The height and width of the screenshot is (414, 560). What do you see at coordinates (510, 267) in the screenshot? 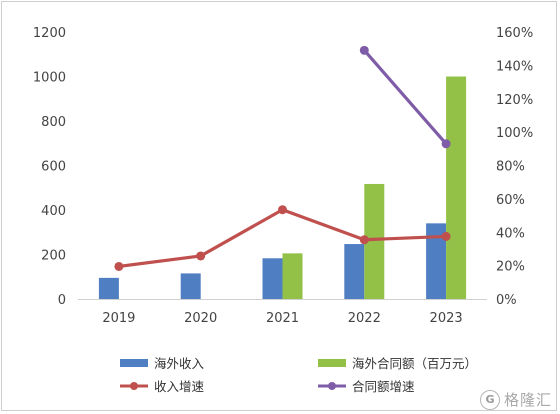
I see `right-tick-label: 20%` at bounding box center [510, 267].